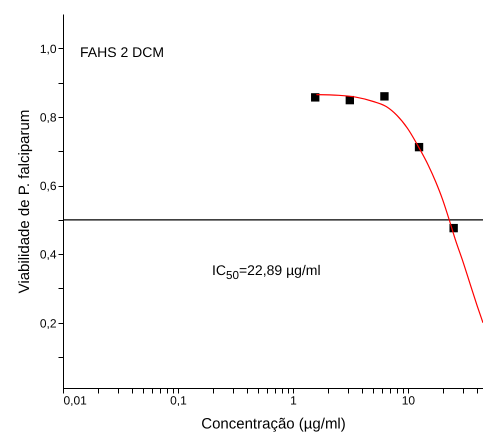  Describe the element at coordinates (48, 255) in the screenshot. I see `y-tick-label: 0,4` at that location.